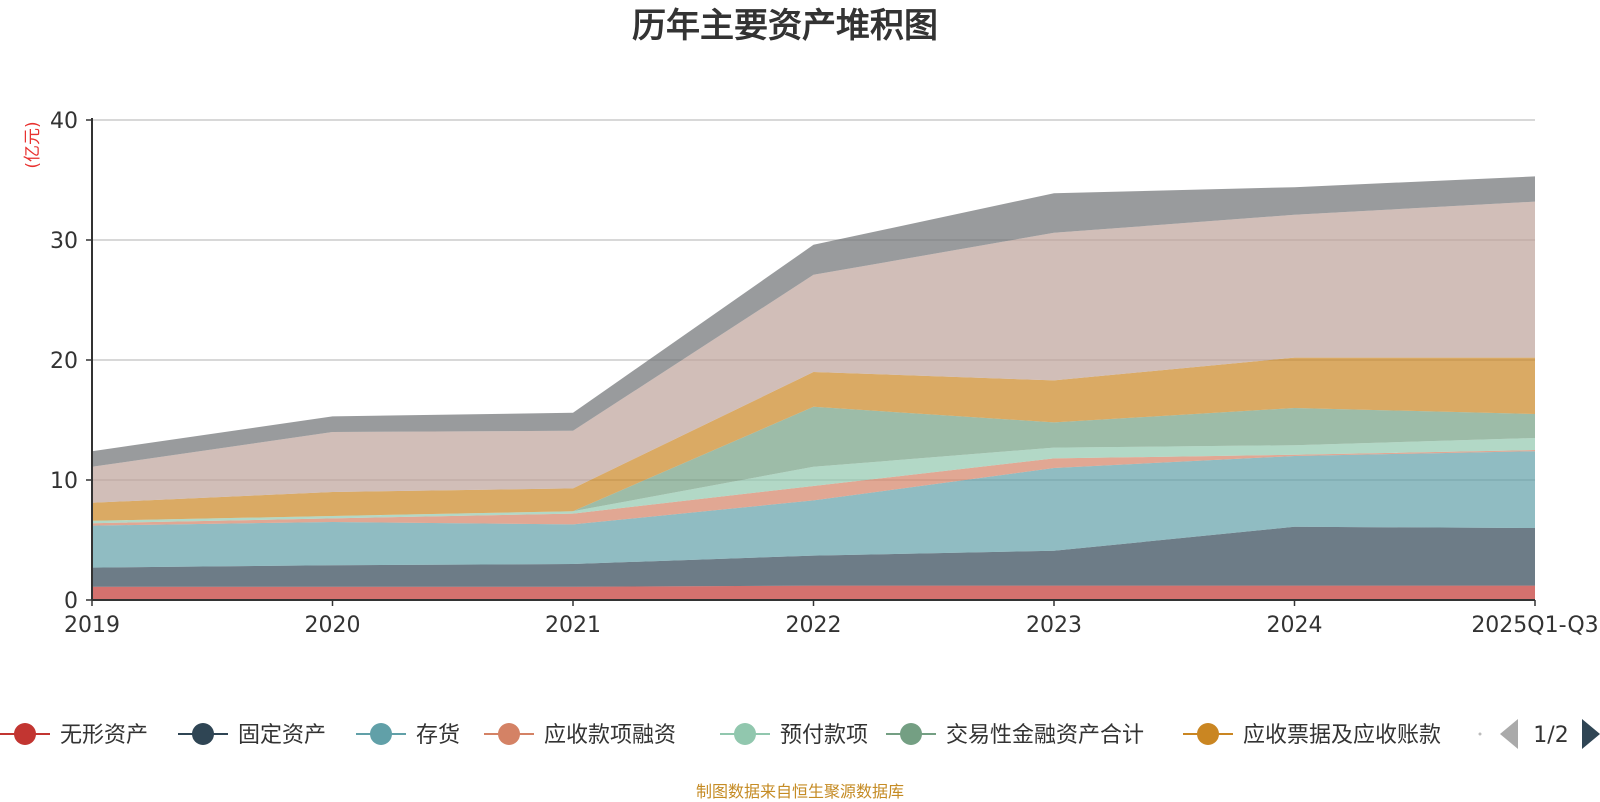  I want to click on legend-page-indicator: 1/2, so click(1550, 735).